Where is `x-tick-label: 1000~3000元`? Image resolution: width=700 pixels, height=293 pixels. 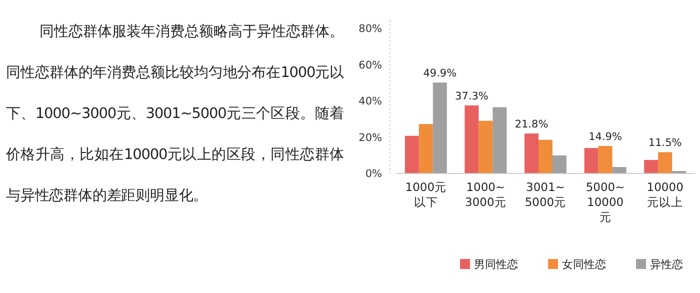
x-tick-label: 1000~3000元 is located at coordinates (485, 194).